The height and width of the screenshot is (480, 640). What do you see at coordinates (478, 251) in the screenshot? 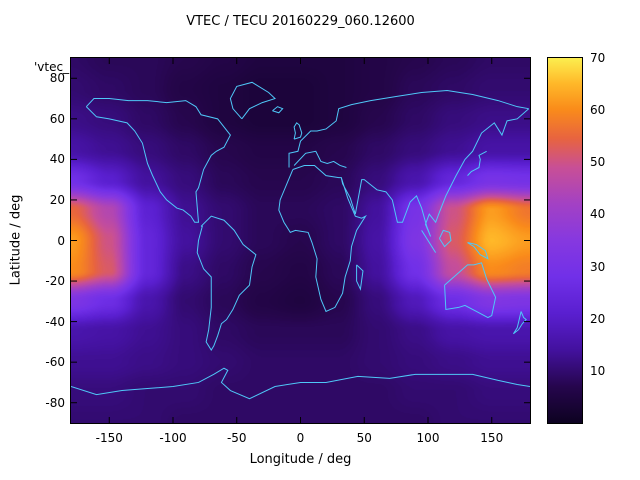
I see `coastline-new-guinea` at bounding box center [478, 251].